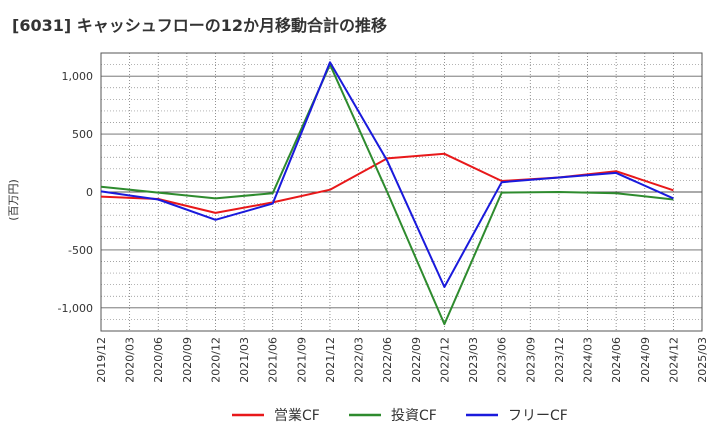 The height and width of the screenshot is (440, 720). What do you see at coordinates (301, 360) in the screenshot?
I see `x-tick-label: 2021/09` at bounding box center [301, 360].